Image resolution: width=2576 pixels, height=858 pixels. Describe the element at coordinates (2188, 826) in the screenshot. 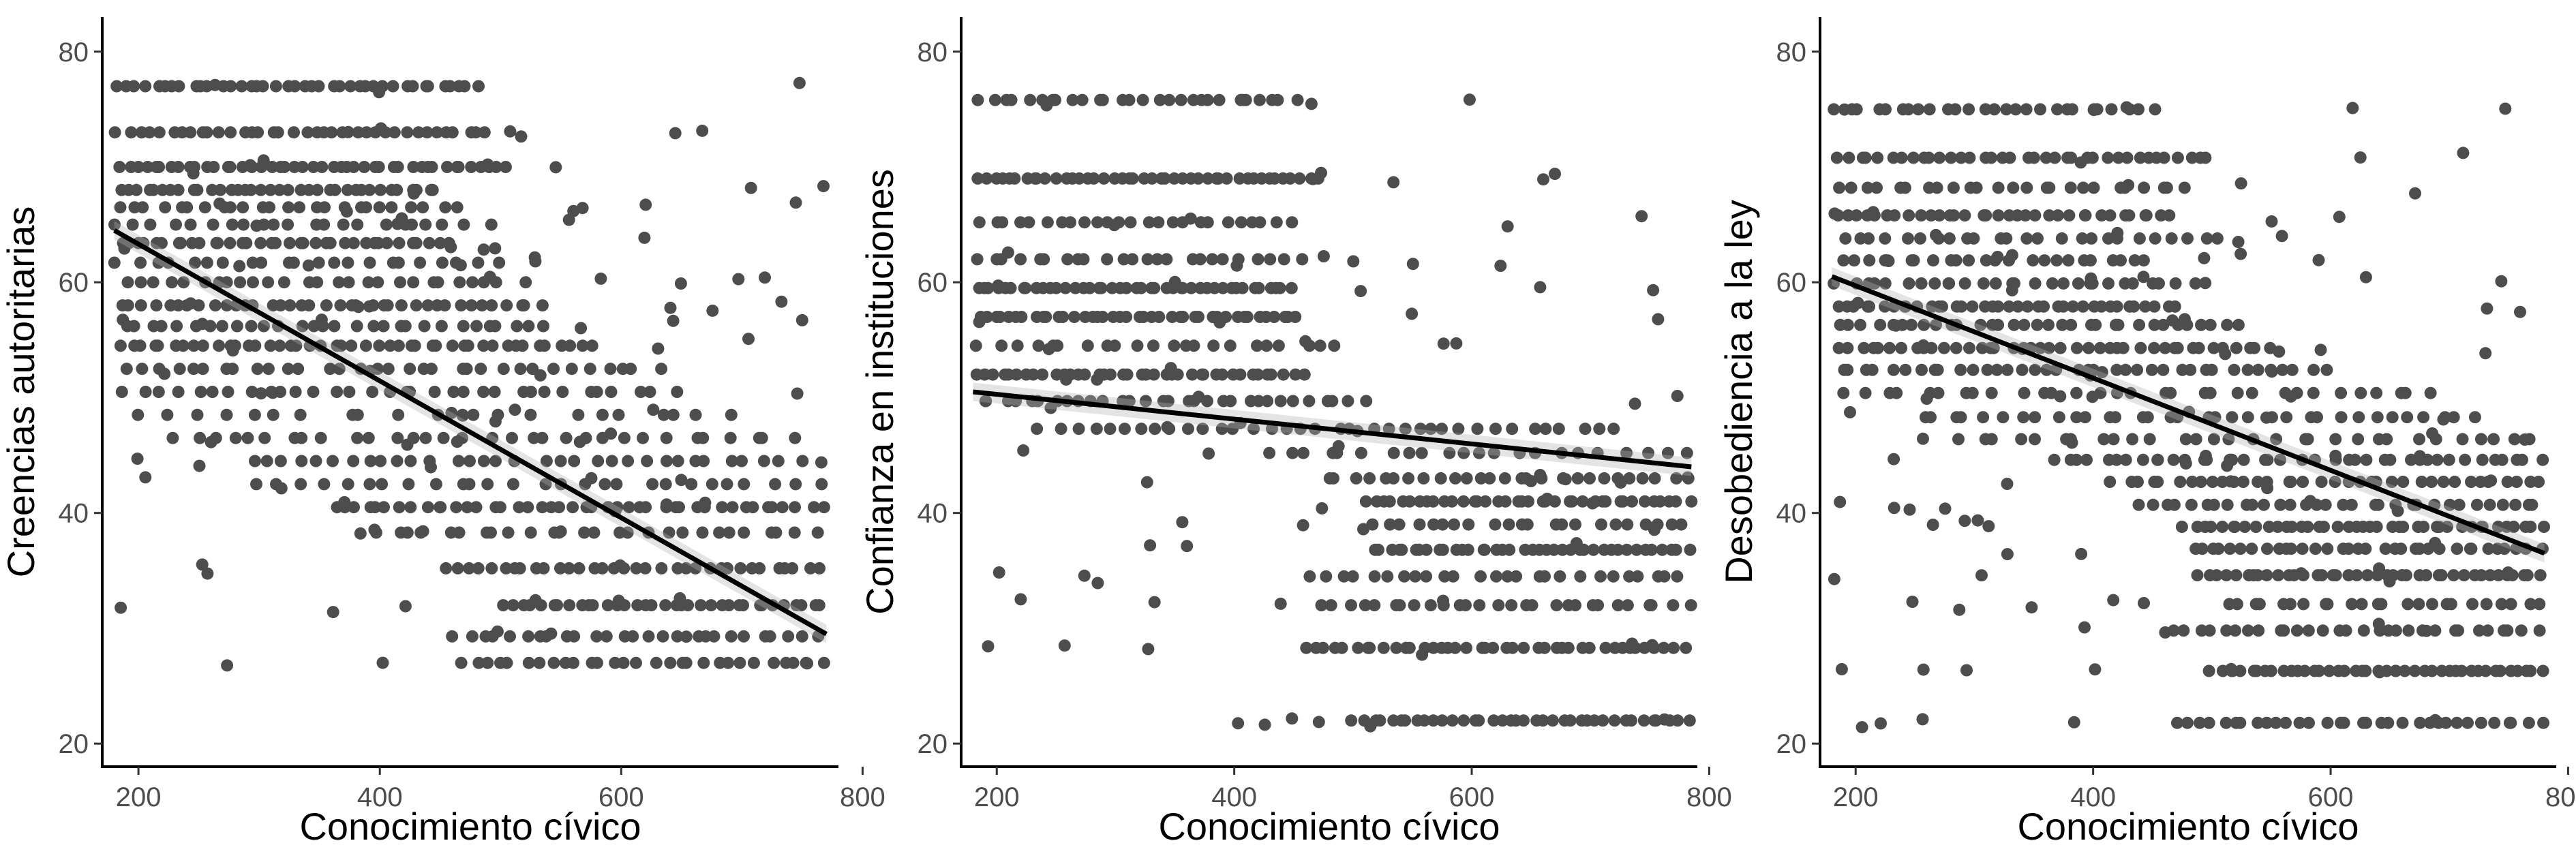

I see `x-axis-title: Conocimiento cívico` at that location.